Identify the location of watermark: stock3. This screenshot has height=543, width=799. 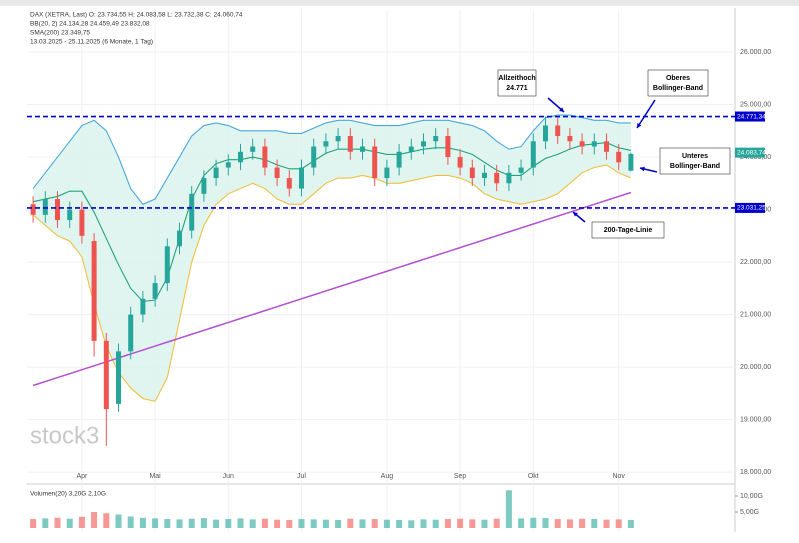
(64, 435).